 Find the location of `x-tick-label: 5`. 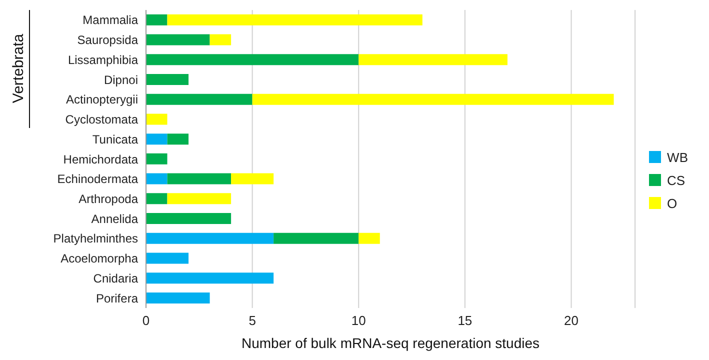

x-tick-label: 5 is located at coordinates (252, 320).